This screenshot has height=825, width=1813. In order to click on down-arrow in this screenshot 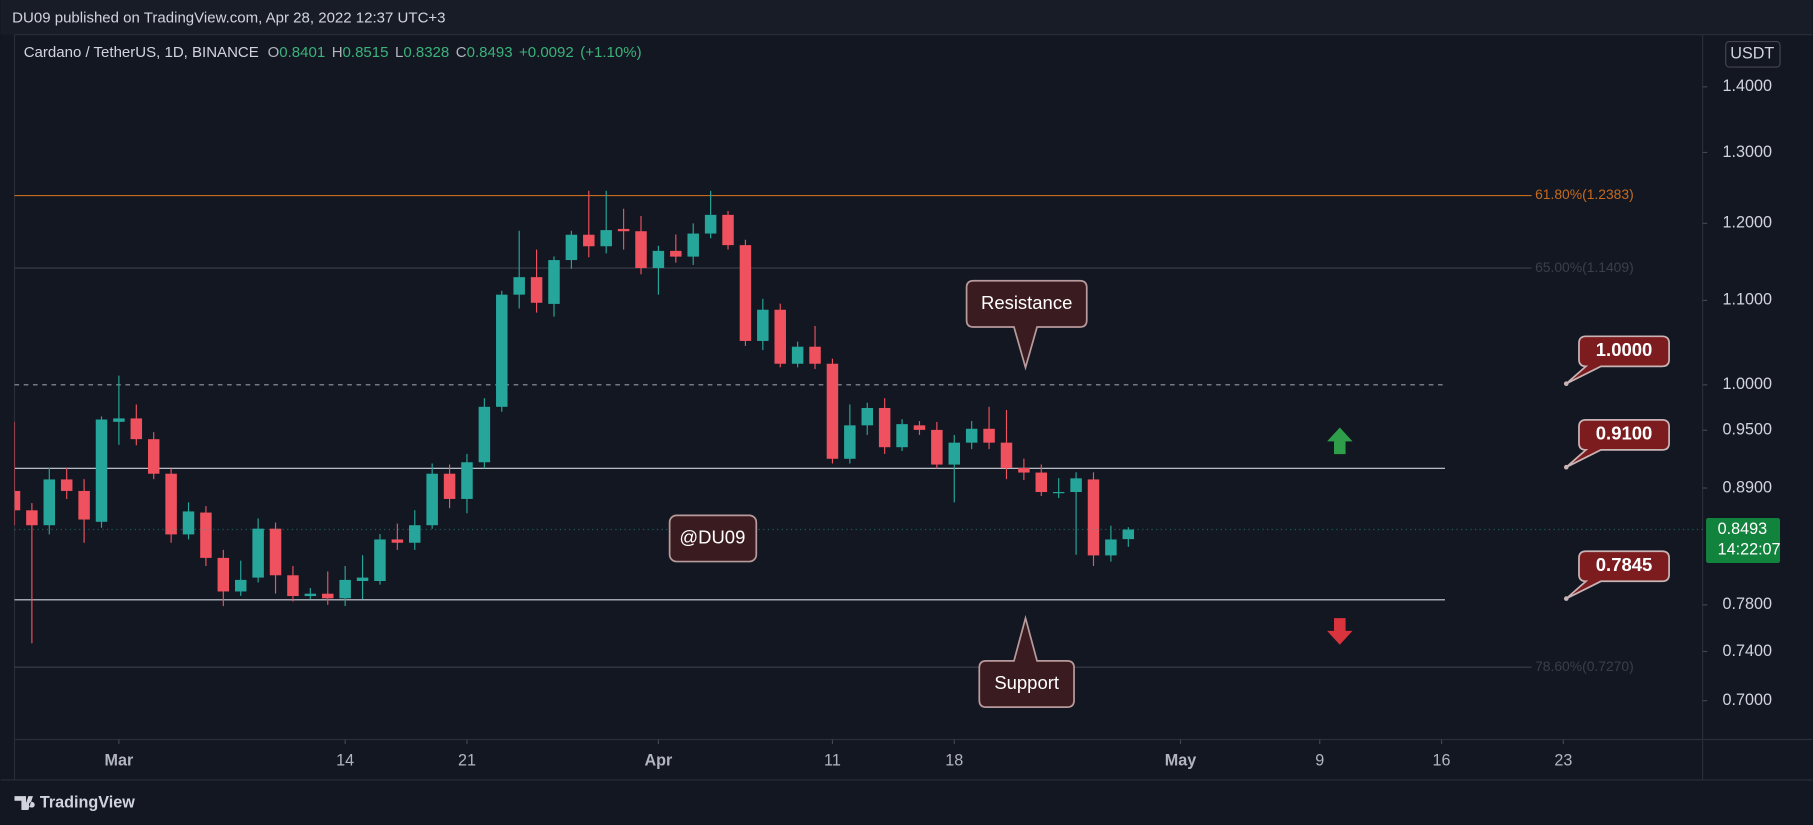, I will do `click(1340, 631)`.